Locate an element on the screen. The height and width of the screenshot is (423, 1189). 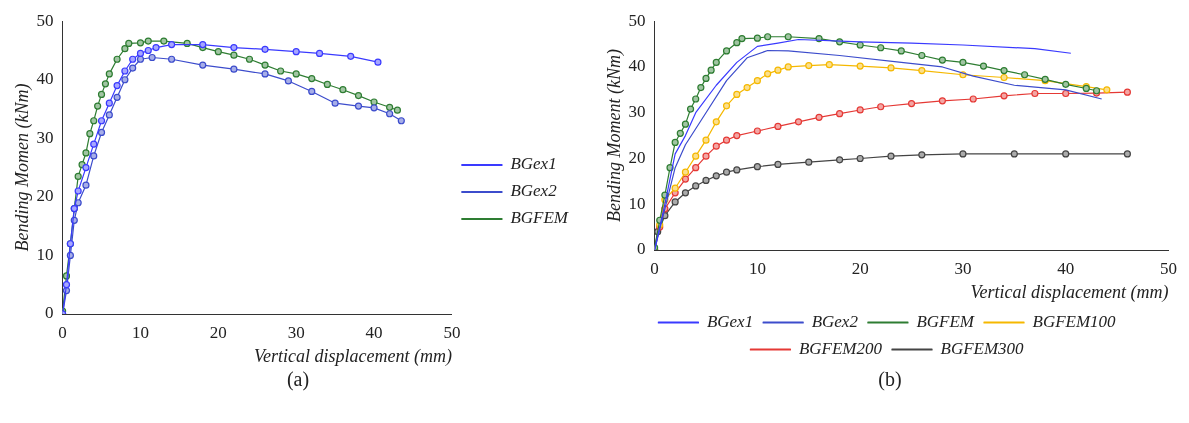
y-axis-title: Bending Momen (kNm) is located at coordinates (22, 167).